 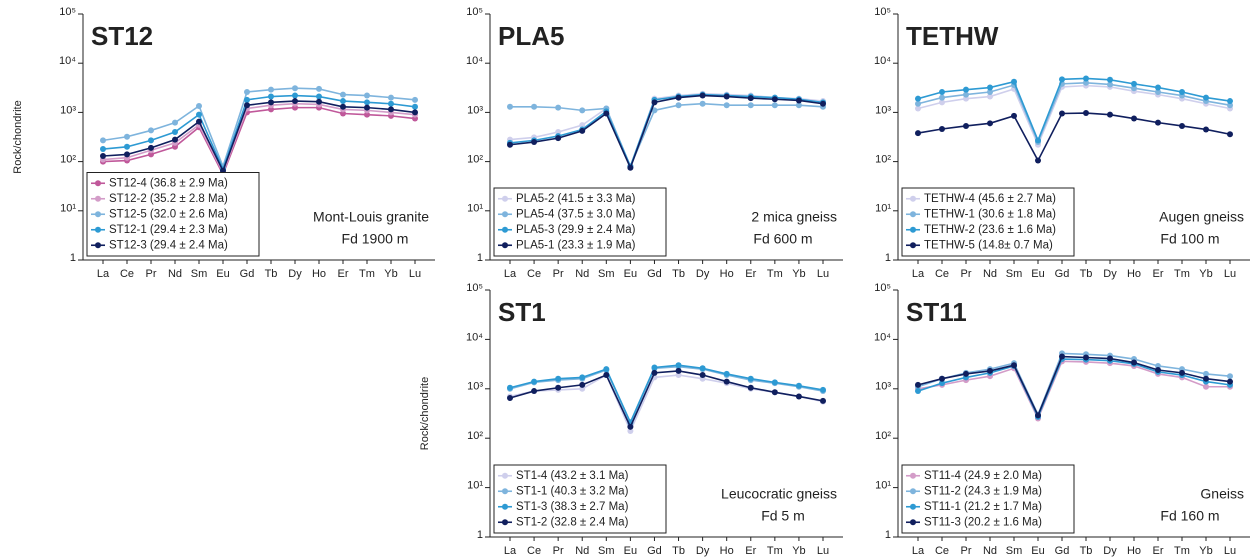 What do you see at coordinates (576, 245) in the screenshot?
I see `legend-label: PLA5-1 (23.3 ± 1.9 Ma)` at bounding box center [576, 245].